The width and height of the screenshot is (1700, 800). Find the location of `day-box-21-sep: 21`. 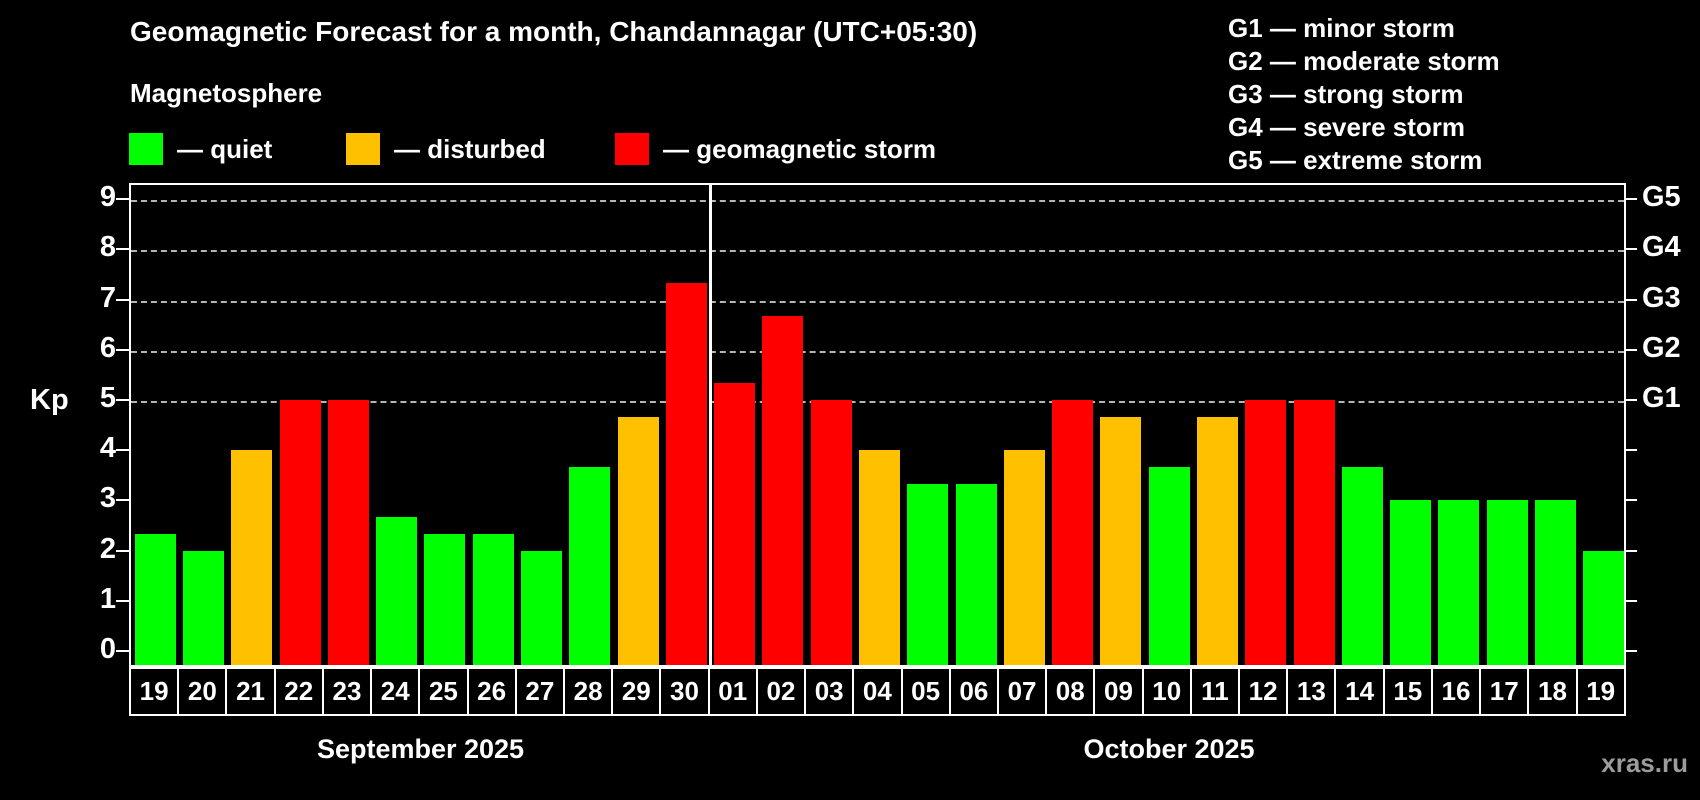

day-box-21-sep: 21 is located at coordinates (250, 691).